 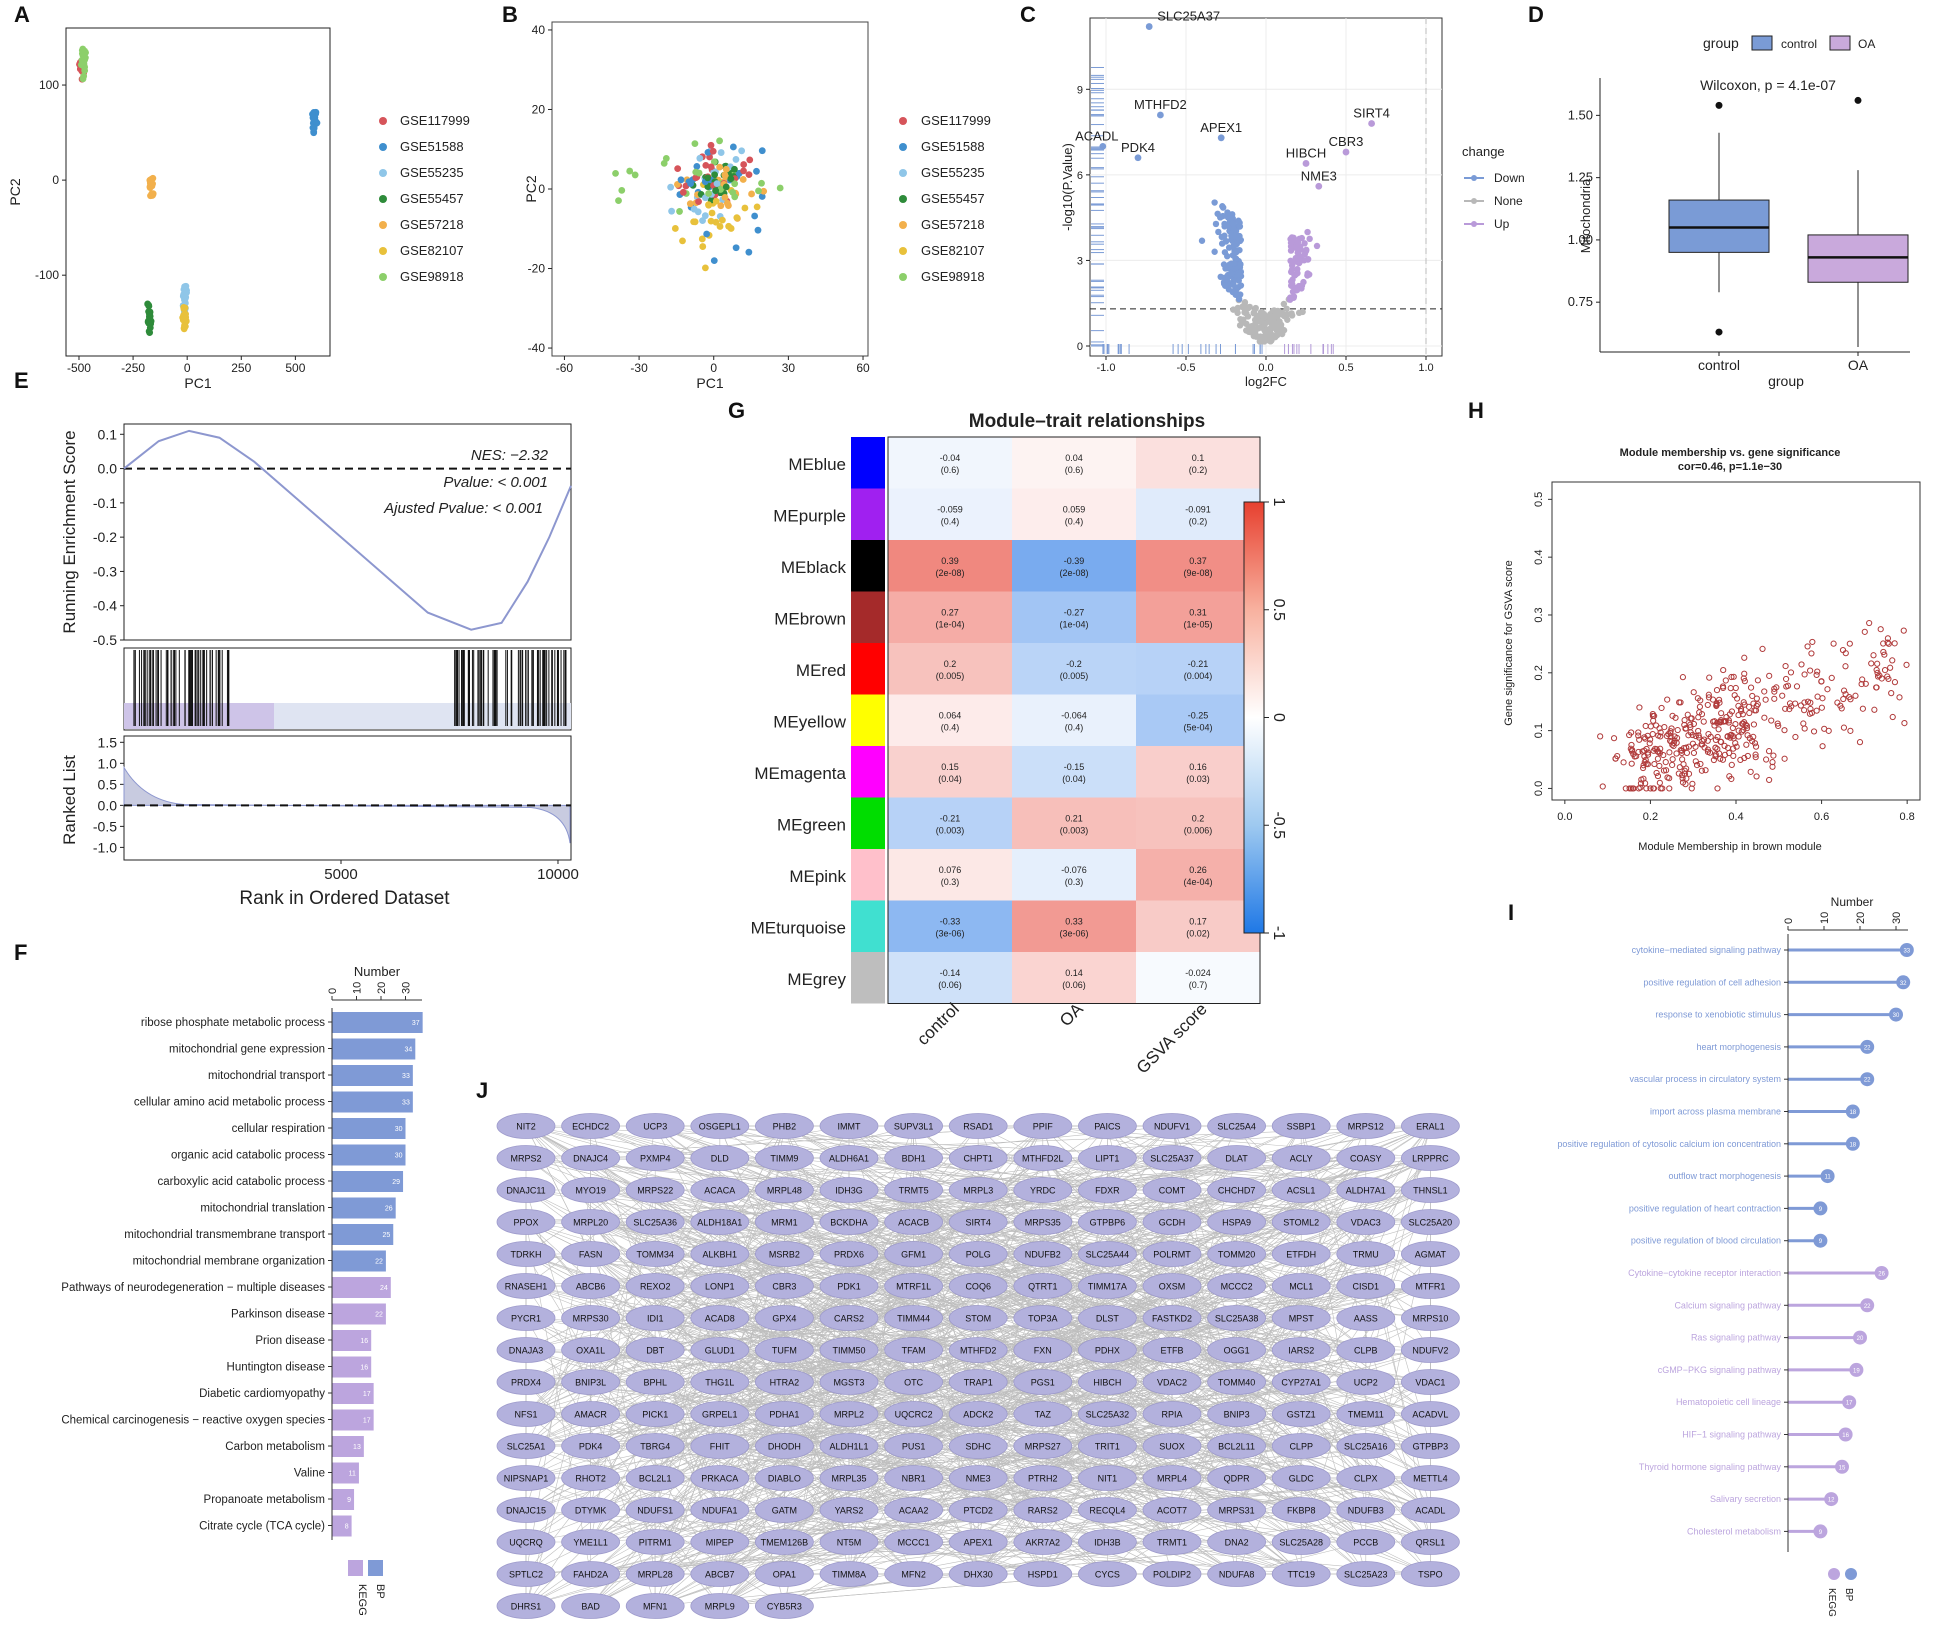 What do you see at coordinates (1043, 1479) in the screenshot?
I see `node-label: PTRH2` at bounding box center [1043, 1479].